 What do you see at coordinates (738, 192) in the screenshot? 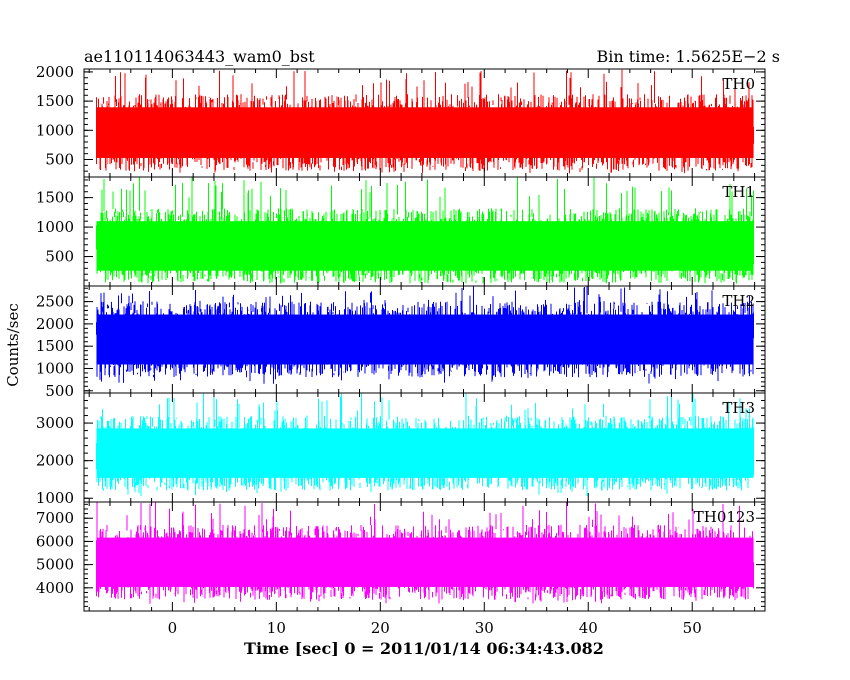
I see `panel-label-th1: TH1` at bounding box center [738, 192].